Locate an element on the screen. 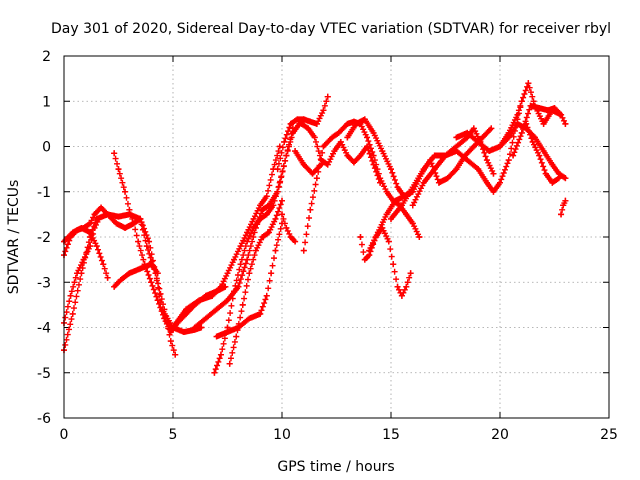 Image resolution: width=640 pixels, height=480 pixels. y-tick-label: -4 is located at coordinates (44, 329).